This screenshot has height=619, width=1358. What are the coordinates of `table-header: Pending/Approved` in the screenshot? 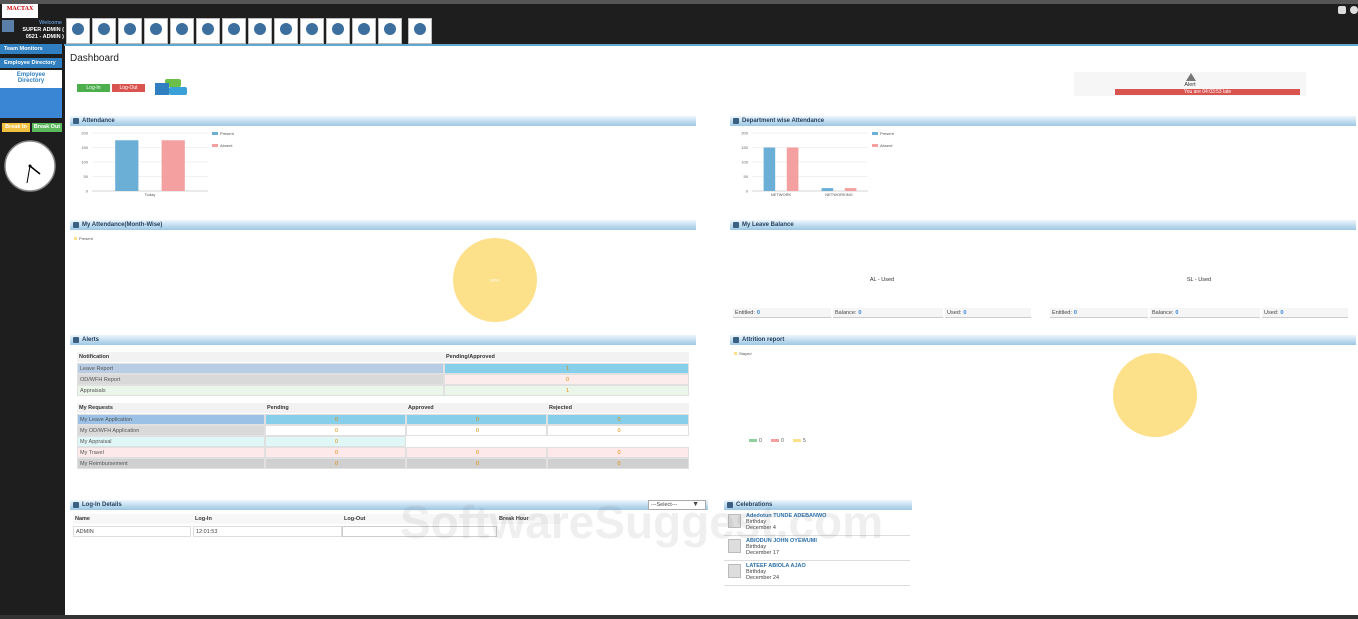 It's located at (566, 357).